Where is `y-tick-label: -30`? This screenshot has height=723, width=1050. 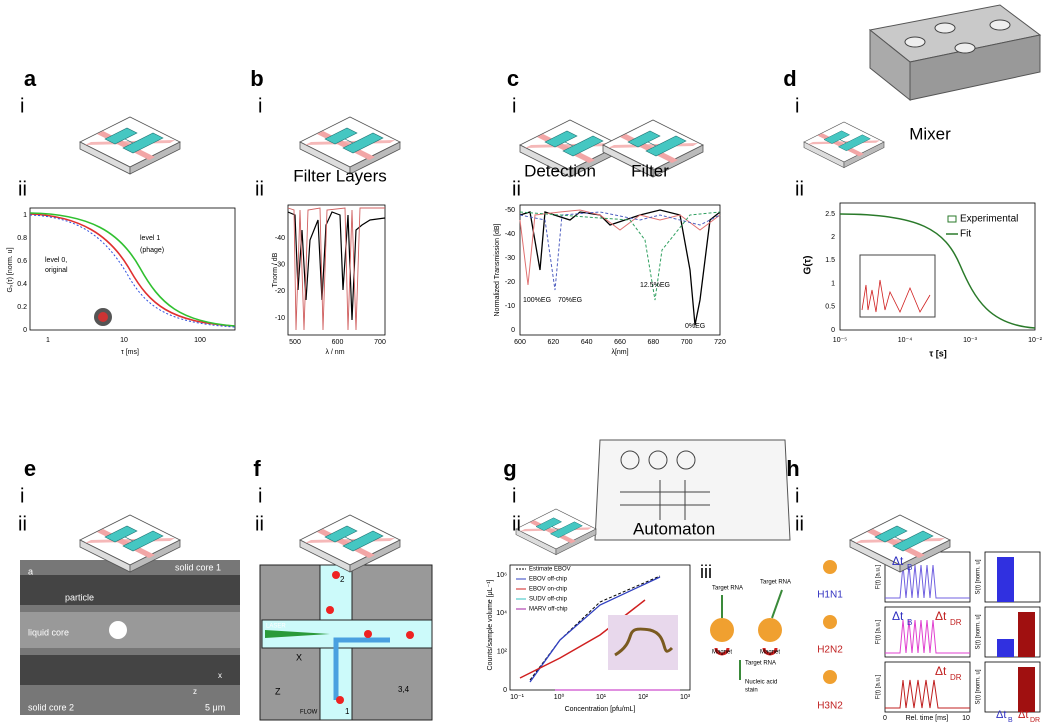
y-tick-label: -30 is located at coordinates (510, 258).